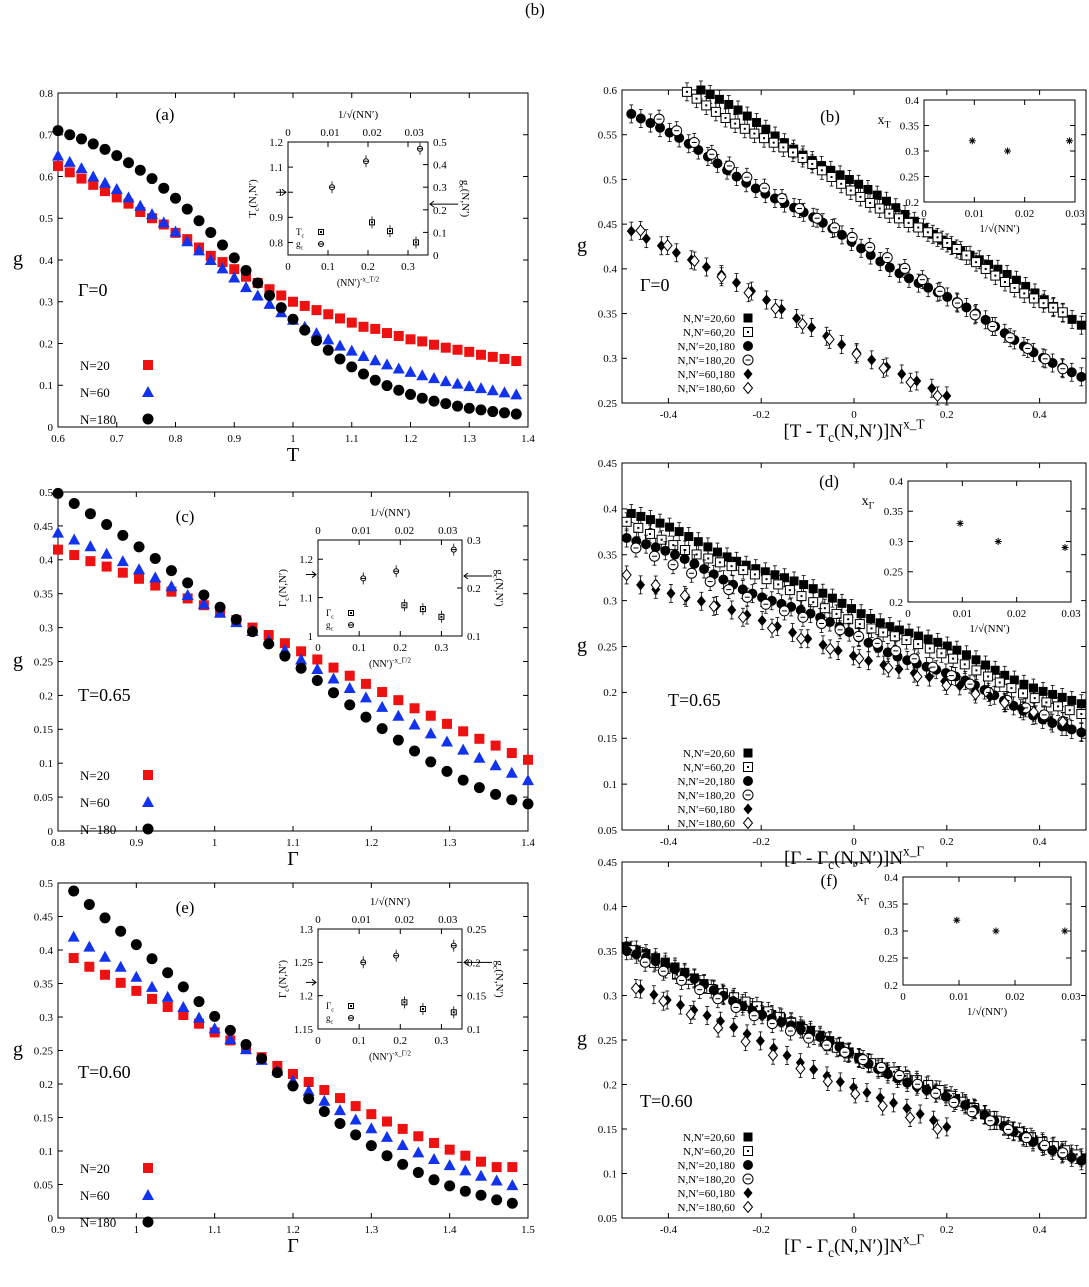 This screenshot has height=1287, width=1089. What do you see at coordinates (969, 945) in the screenshot?
I see `inset-f: 0 0.01 0.02 0.03 0.2 0.25 0.3 0.35 0.4 xΓ 1/√(NN′)` at bounding box center [969, 945].